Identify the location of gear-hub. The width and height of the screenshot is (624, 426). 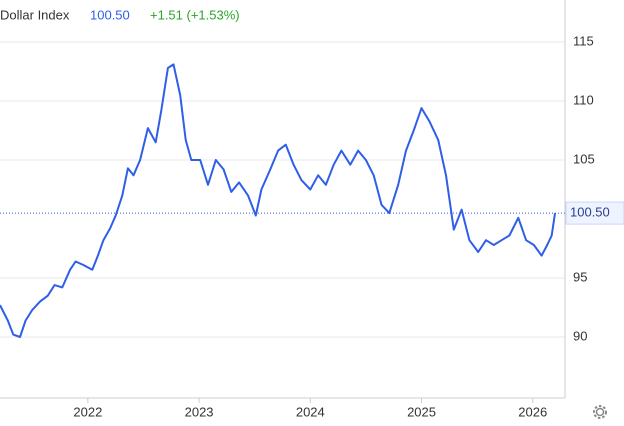
(600, 412).